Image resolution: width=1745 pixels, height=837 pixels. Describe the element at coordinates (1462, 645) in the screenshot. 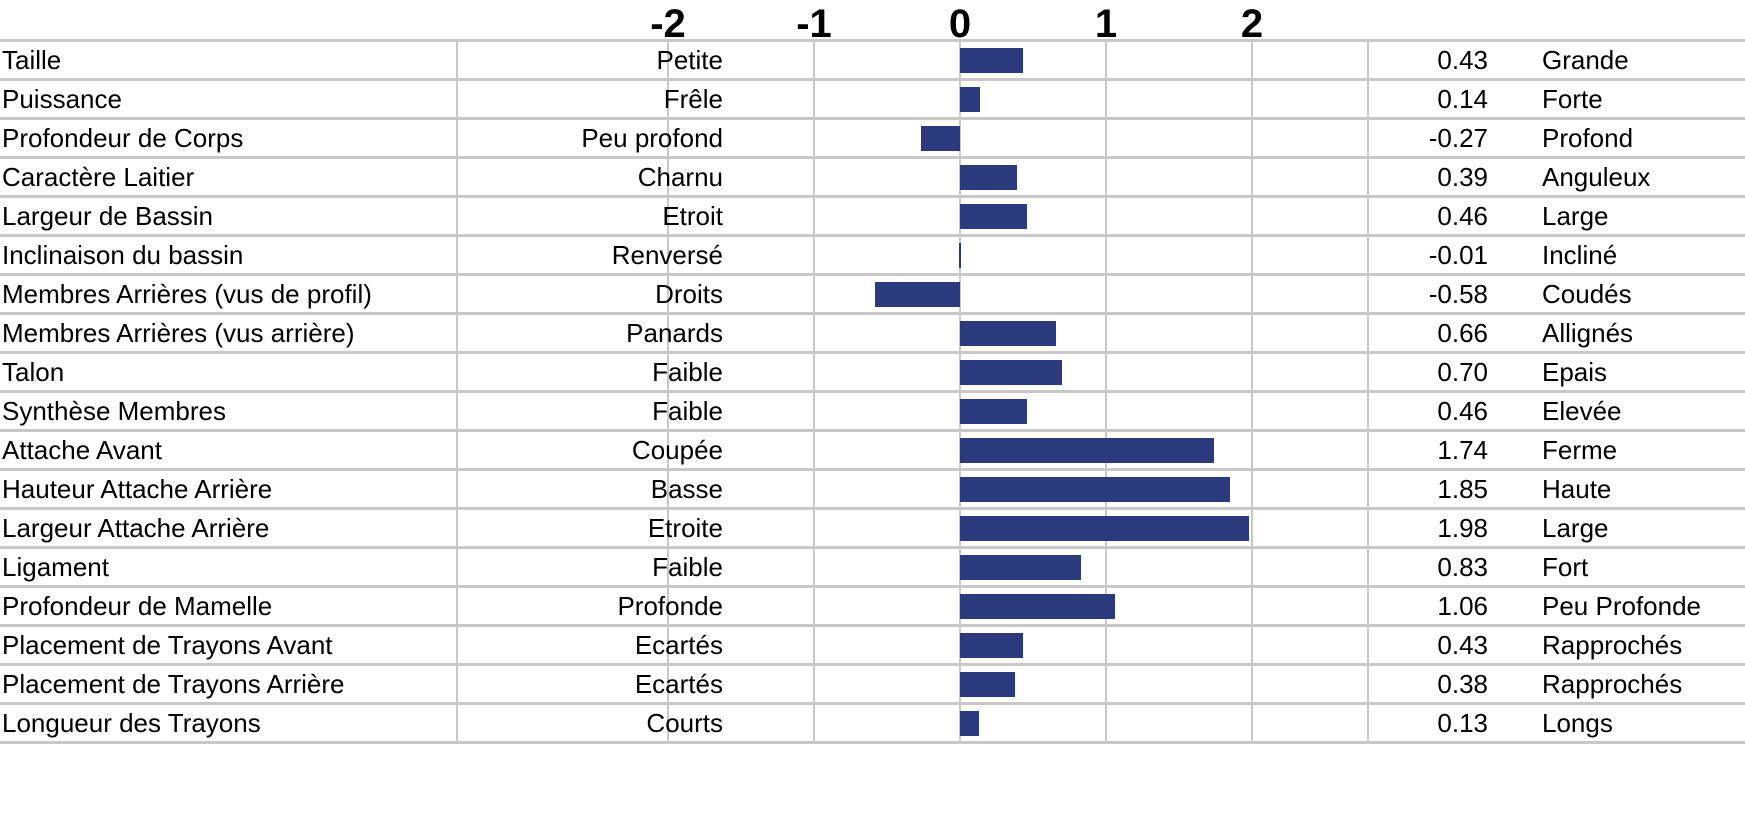

I see `value-label: 0.43` at that location.